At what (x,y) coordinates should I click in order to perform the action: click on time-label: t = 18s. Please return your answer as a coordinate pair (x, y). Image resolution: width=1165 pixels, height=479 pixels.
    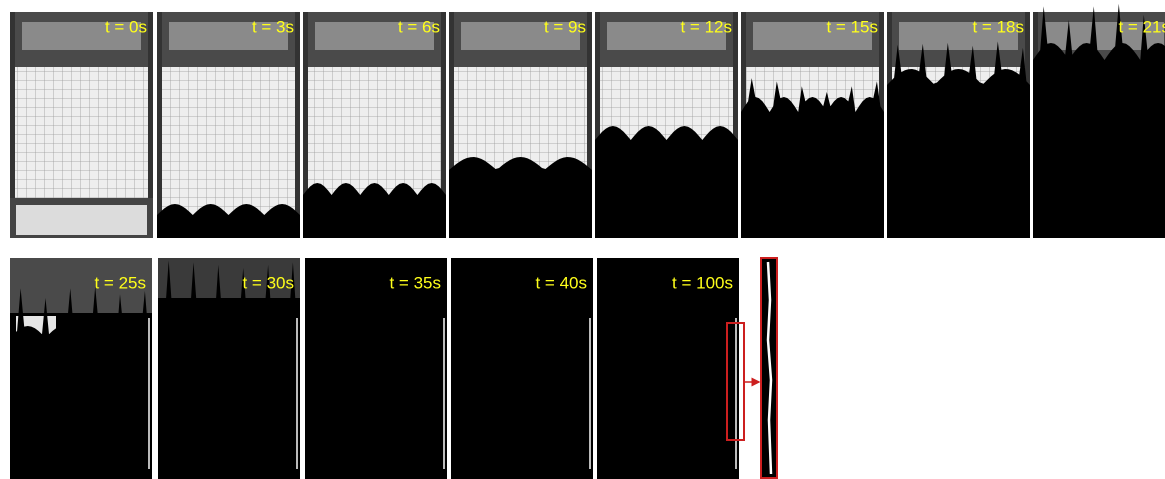
    Looking at the image, I should click on (998, 26).